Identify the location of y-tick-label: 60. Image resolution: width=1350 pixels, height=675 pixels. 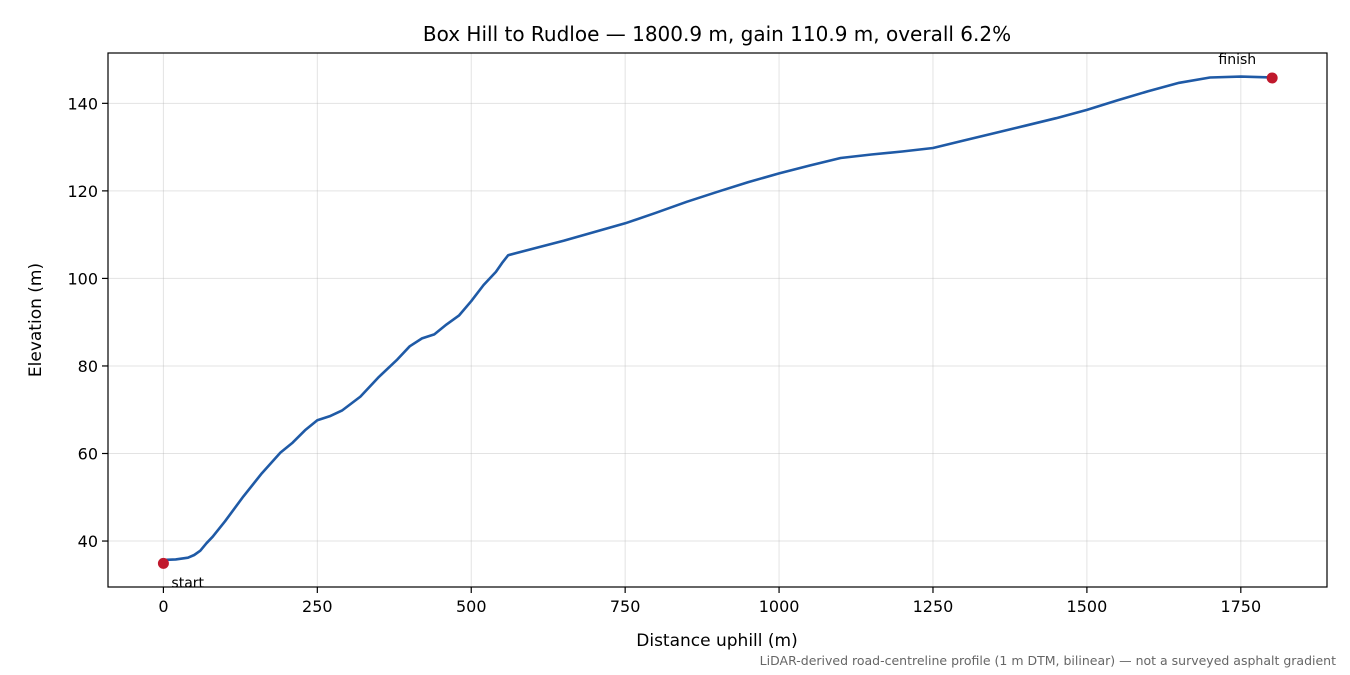
(88, 454).